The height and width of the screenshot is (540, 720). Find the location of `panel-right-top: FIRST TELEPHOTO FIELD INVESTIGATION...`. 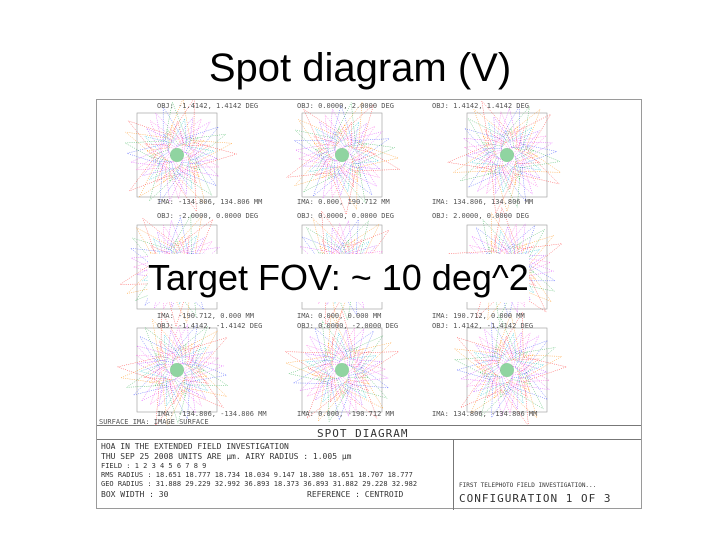

panel-right-top: FIRST TELEPHOTO FIELD INVESTIGATION... is located at coordinates (528, 485).